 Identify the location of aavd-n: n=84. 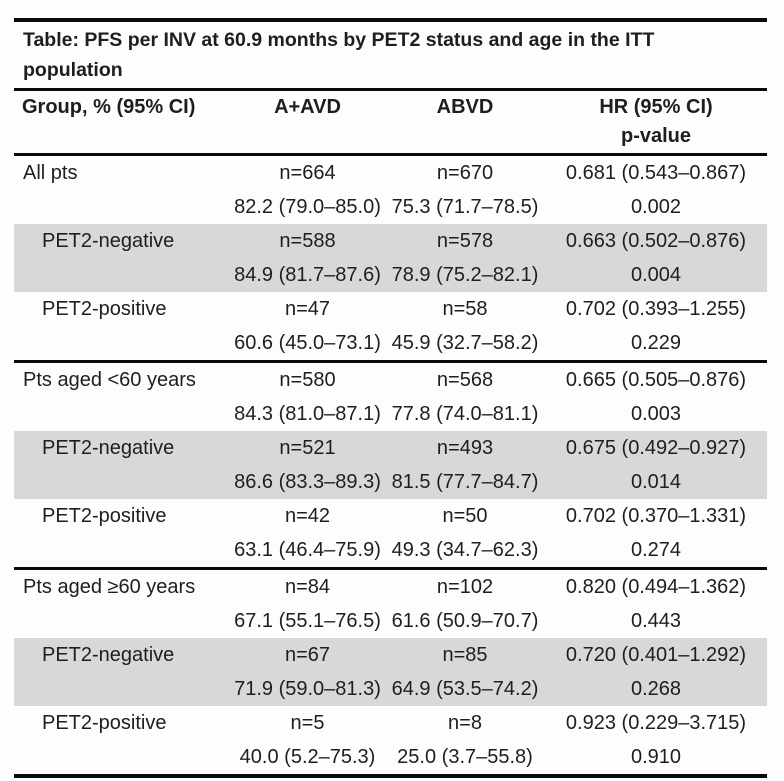
(307, 587).